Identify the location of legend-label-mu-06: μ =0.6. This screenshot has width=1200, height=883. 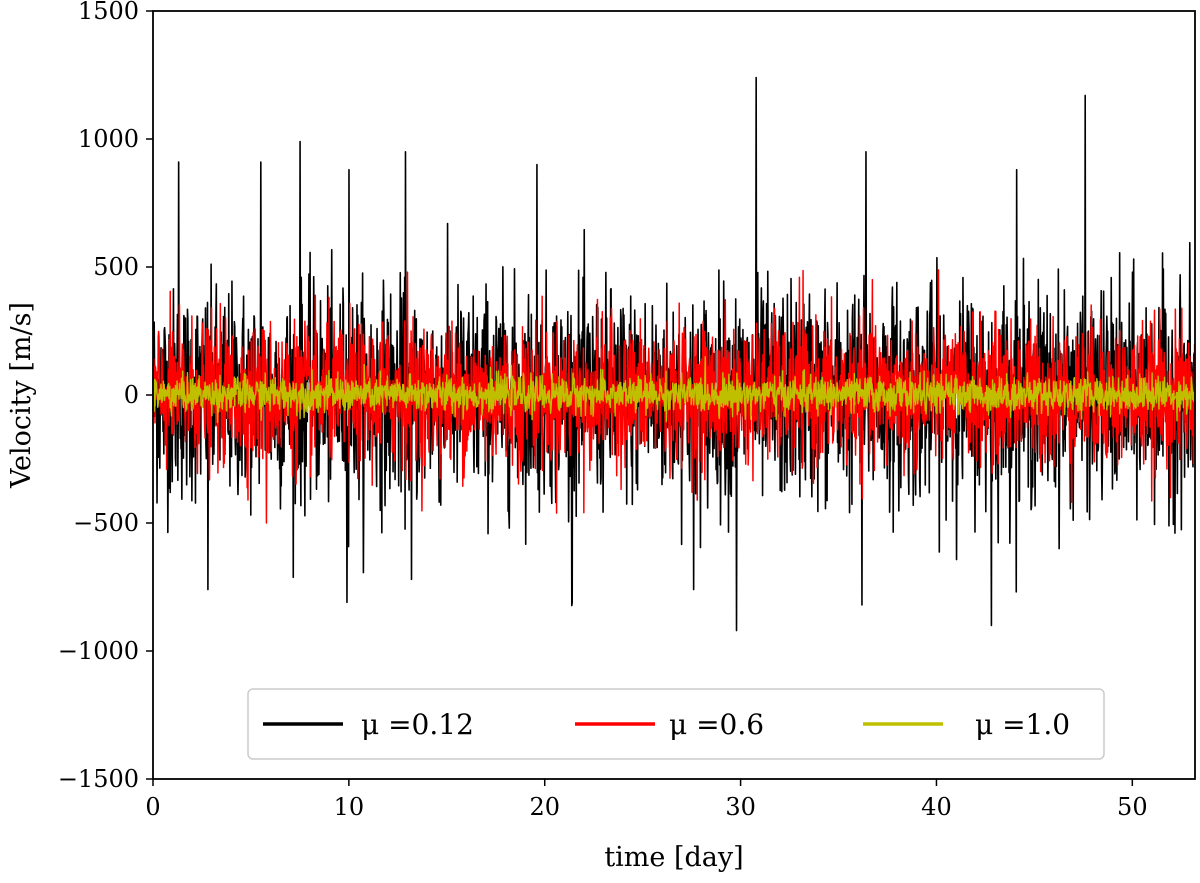
(716, 724).